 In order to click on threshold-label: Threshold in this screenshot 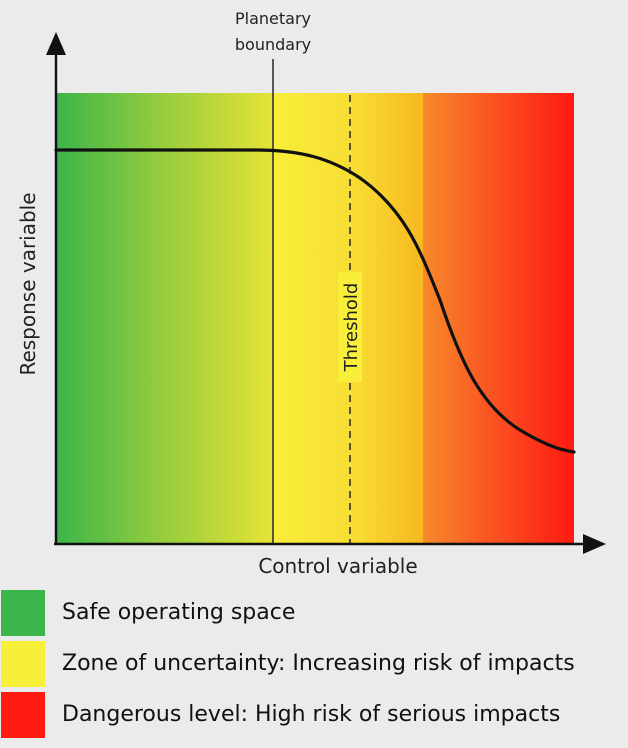, I will do `click(351, 328)`.